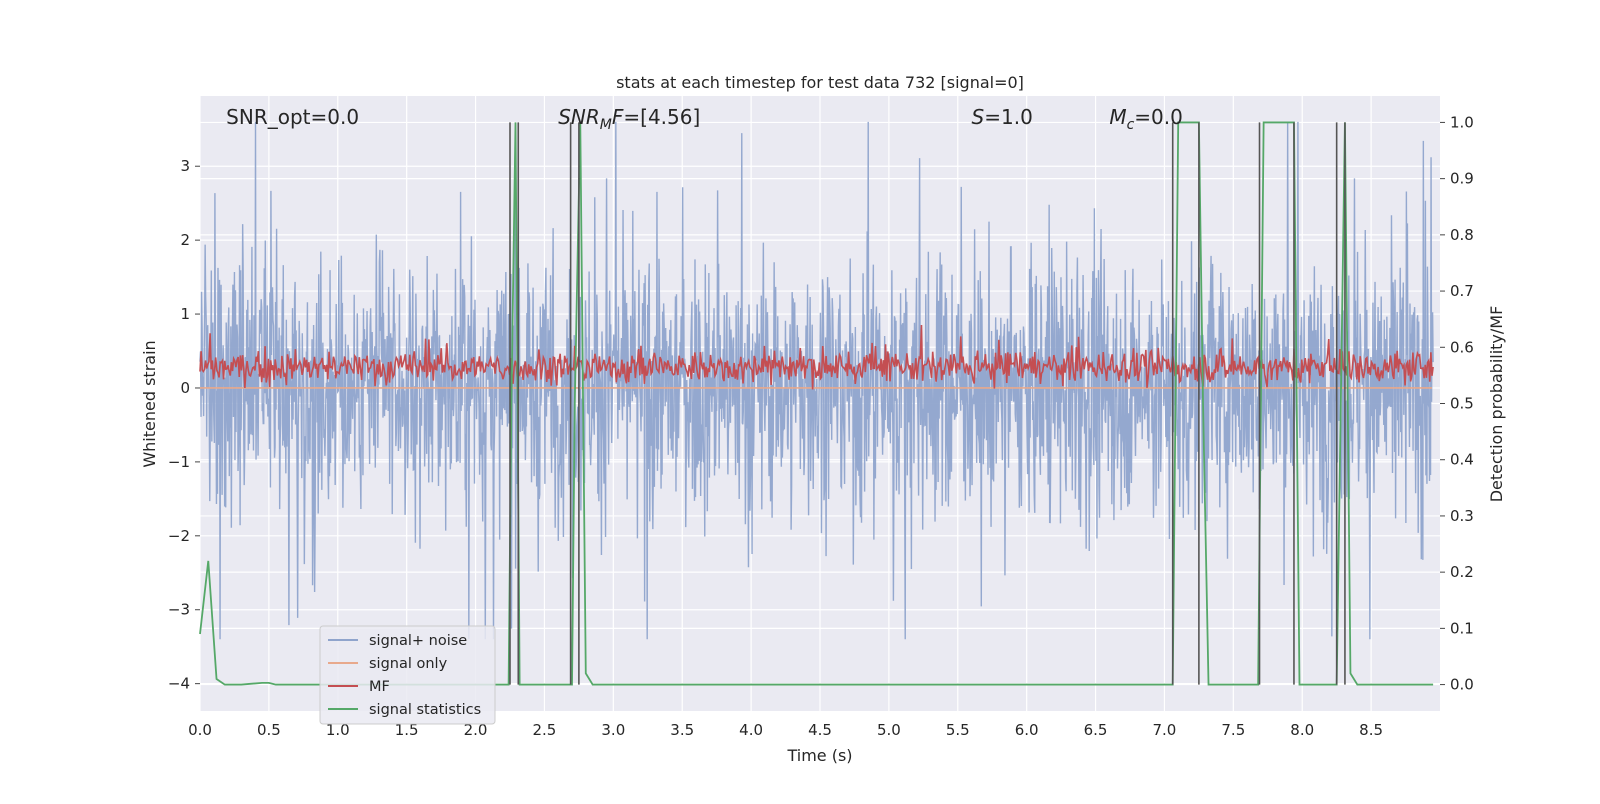  Describe the element at coordinates (292, 117) in the screenshot. I see `annotation-0: SNR_opt=0.0` at that location.